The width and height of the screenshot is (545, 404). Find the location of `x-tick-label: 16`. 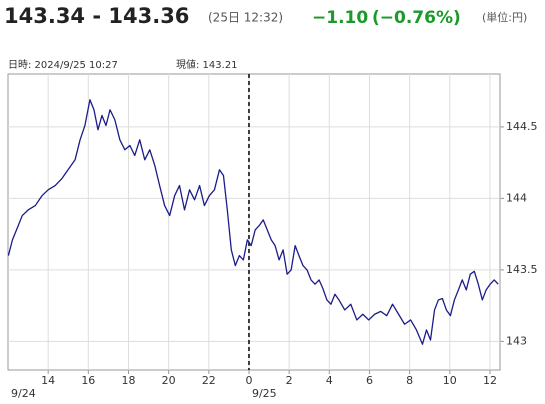

x-tick-label: 16 is located at coordinates (88, 380).